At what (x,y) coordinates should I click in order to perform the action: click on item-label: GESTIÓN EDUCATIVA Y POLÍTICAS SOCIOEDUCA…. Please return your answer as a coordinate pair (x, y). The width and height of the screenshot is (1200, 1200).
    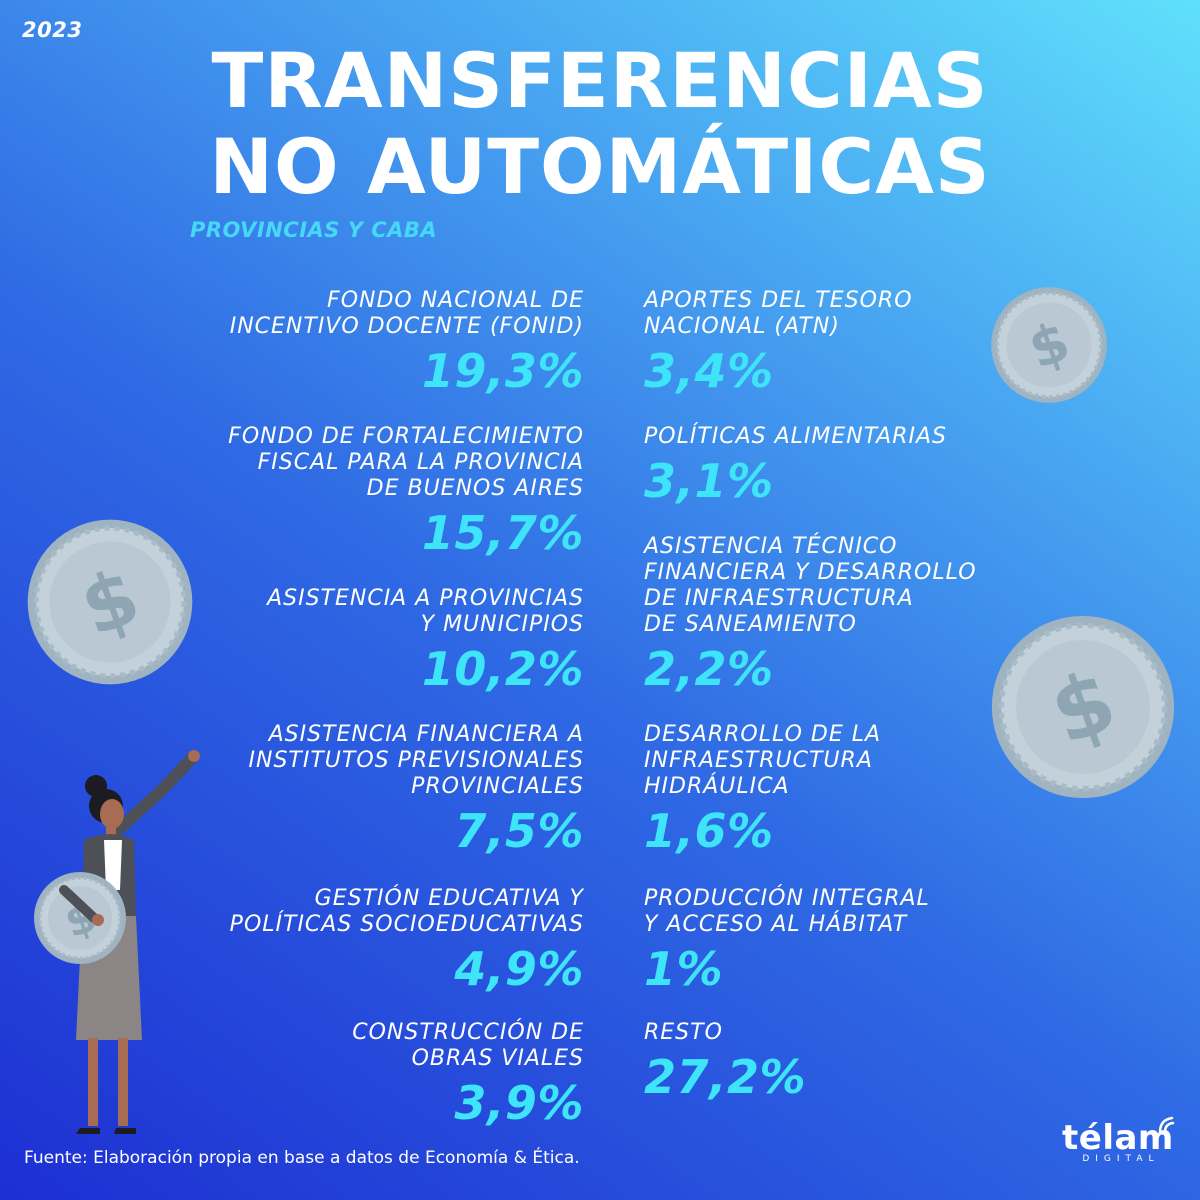
    Looking at the image, I should click on (406, 911).